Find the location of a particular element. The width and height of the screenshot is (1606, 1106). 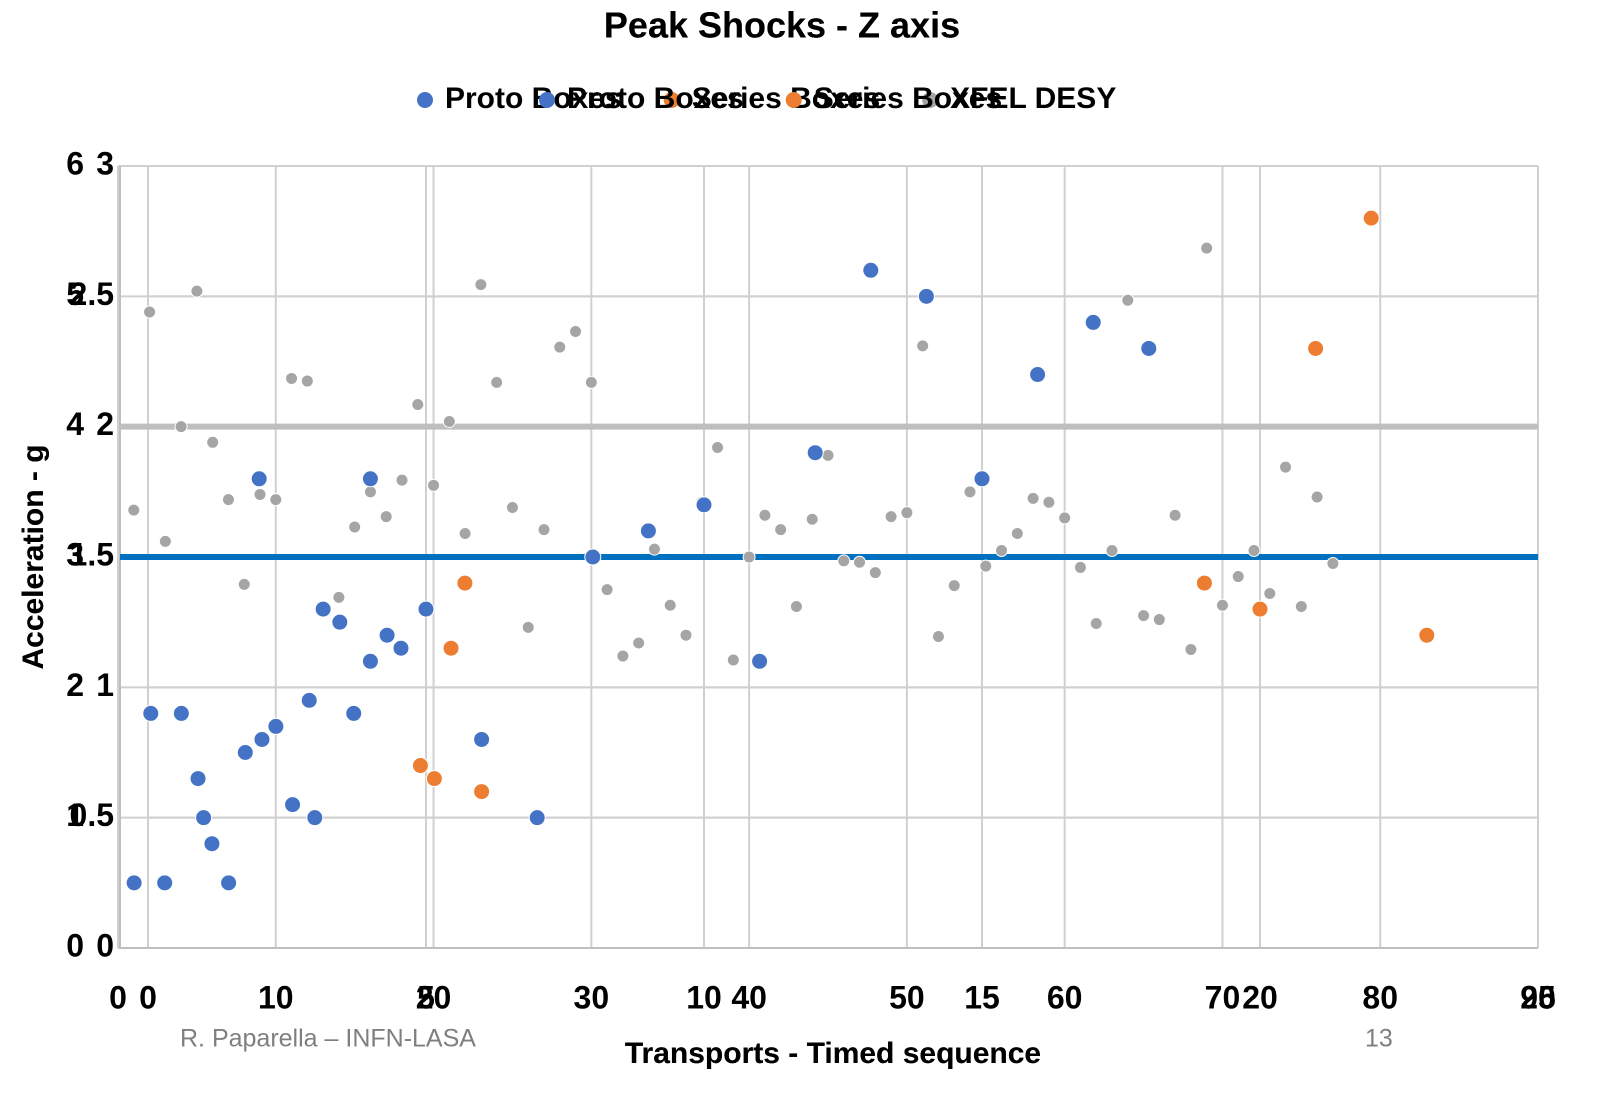

y-tick-label: 0 is located at coordinates (105, 945).